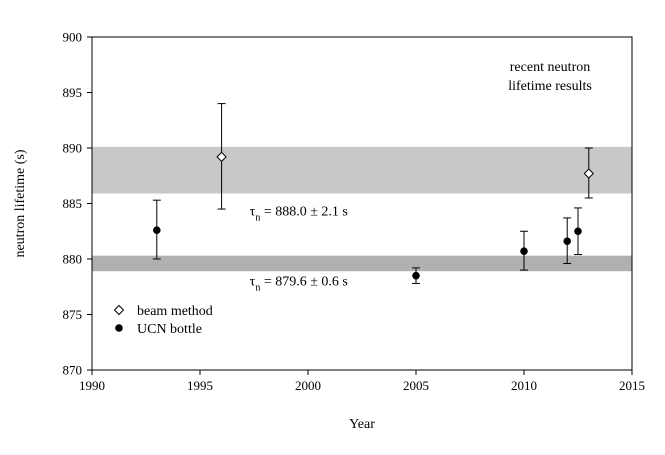  What do you see at coordinates (567, 241) in the screenshot?
I see `ucn-point-3-marker` at bounding box center [567, 241].